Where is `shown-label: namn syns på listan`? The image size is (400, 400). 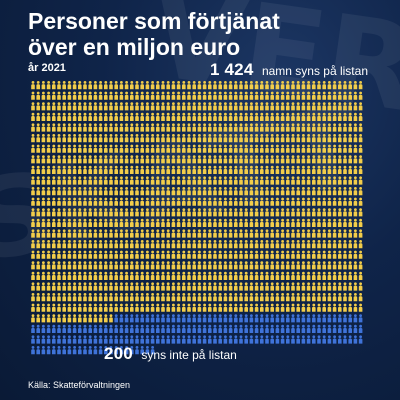
shown-label: namn syns på listan is located at coordinates (314, 71).